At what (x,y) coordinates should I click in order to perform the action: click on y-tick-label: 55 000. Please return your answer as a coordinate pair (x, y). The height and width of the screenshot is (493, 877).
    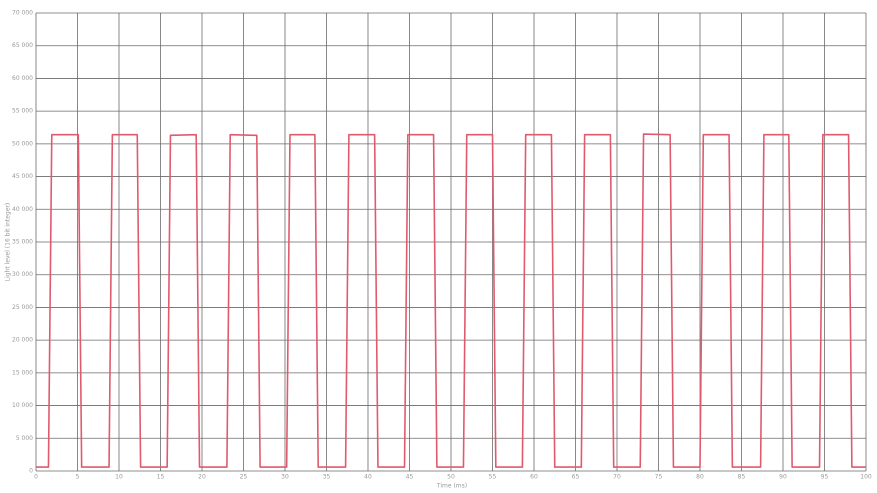
    Looking at the image, I should click on (22, 111).